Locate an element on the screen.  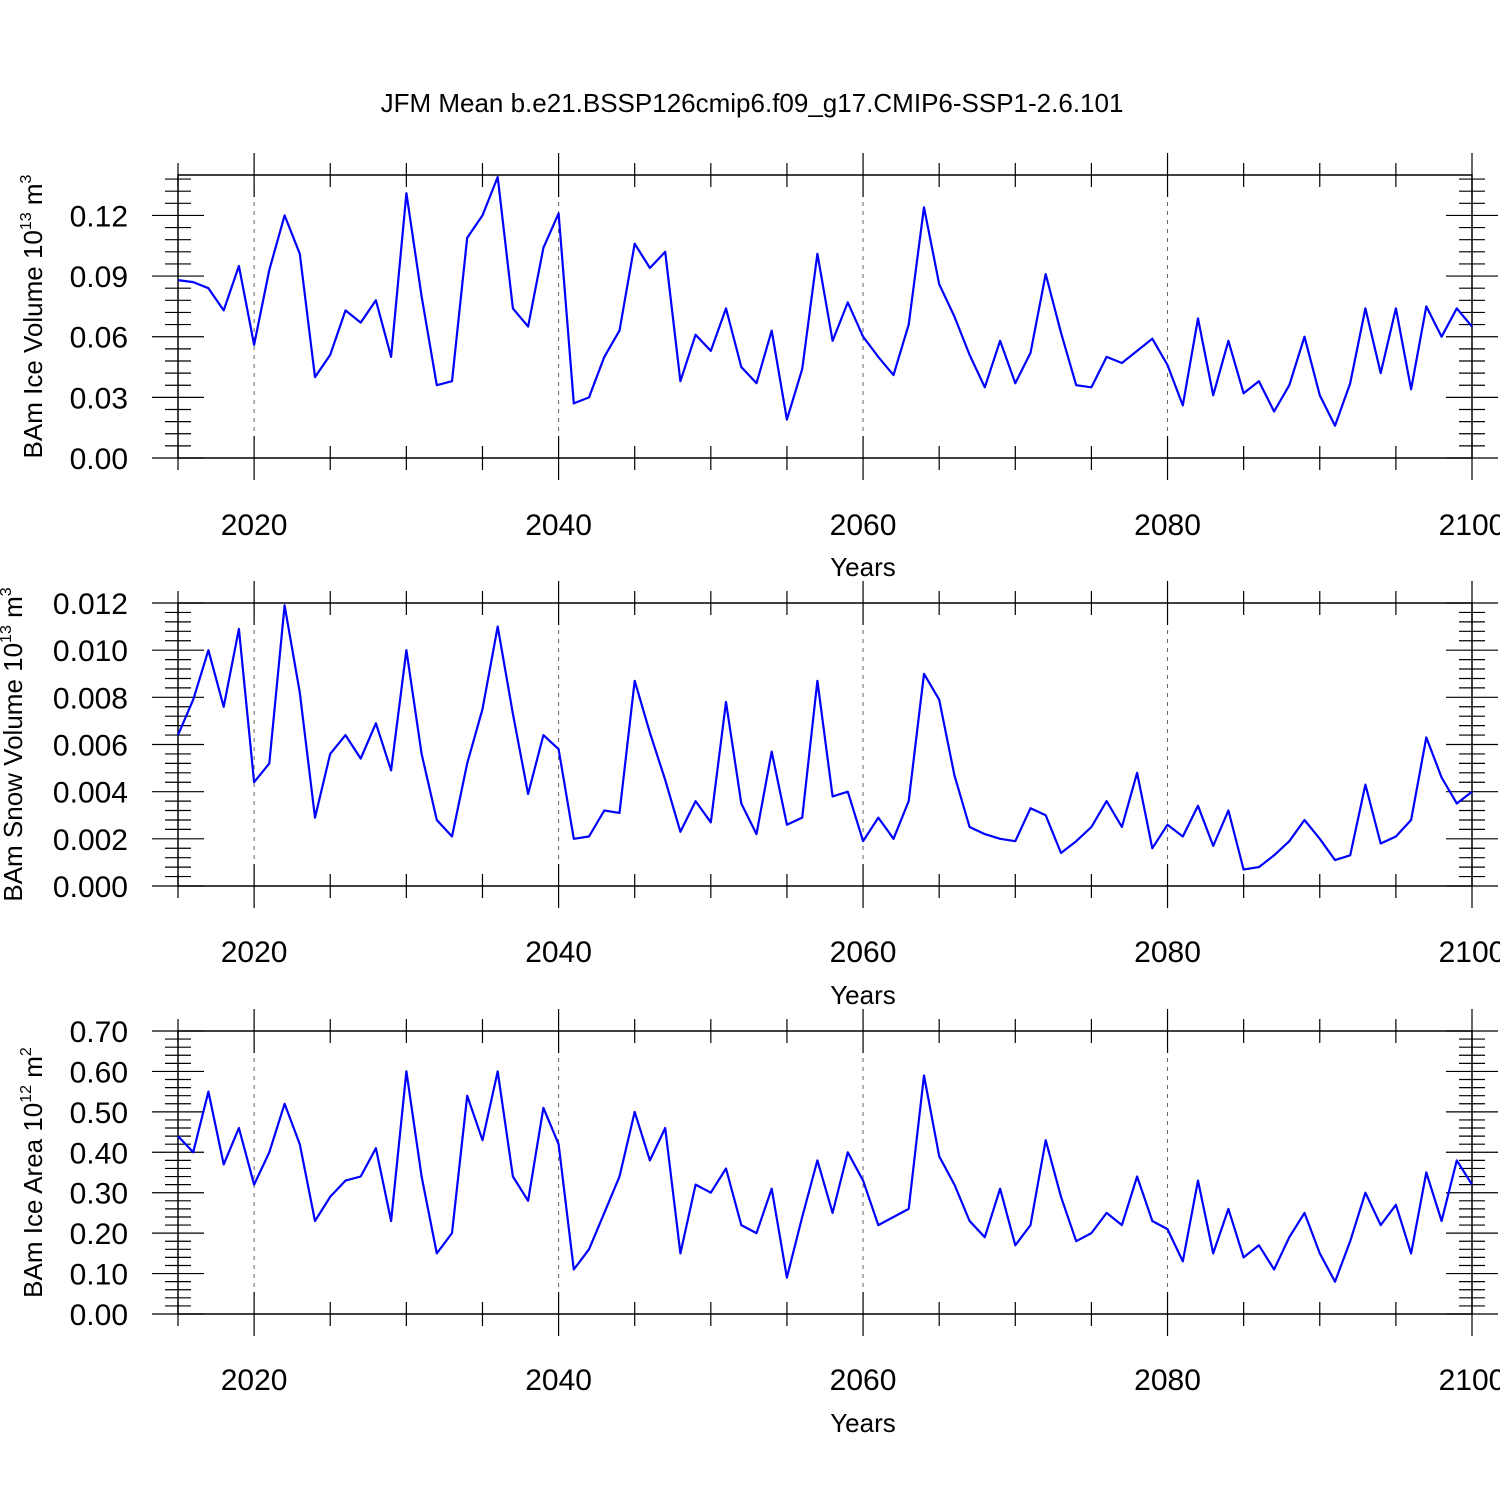
y-tick-label: 0.60 is located at coordinates (99, 1072).